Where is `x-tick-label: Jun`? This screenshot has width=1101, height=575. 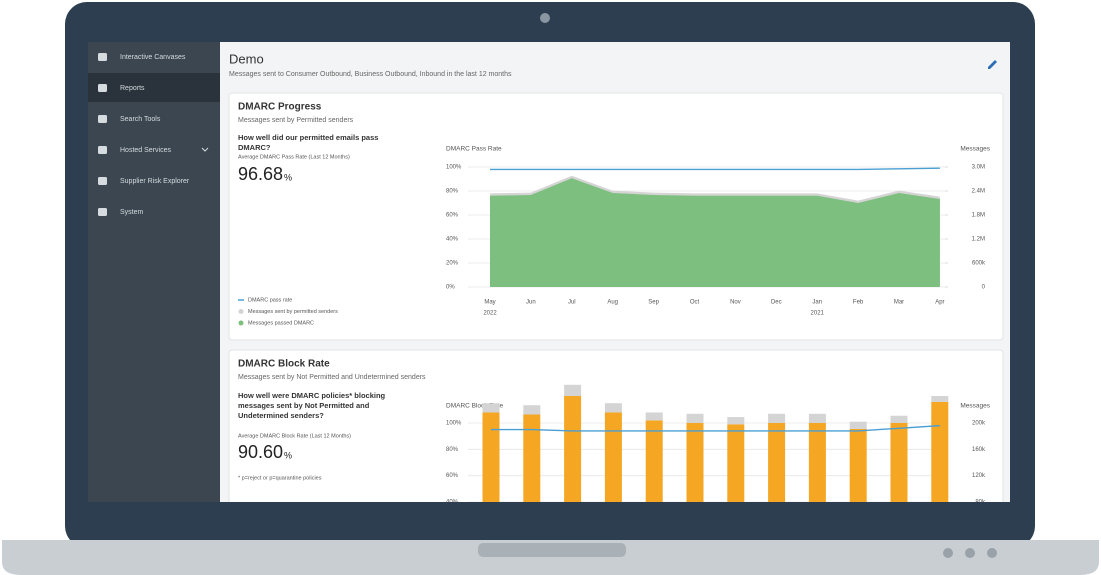
x-tick-label: Jun is located at coordinates (531, 303).